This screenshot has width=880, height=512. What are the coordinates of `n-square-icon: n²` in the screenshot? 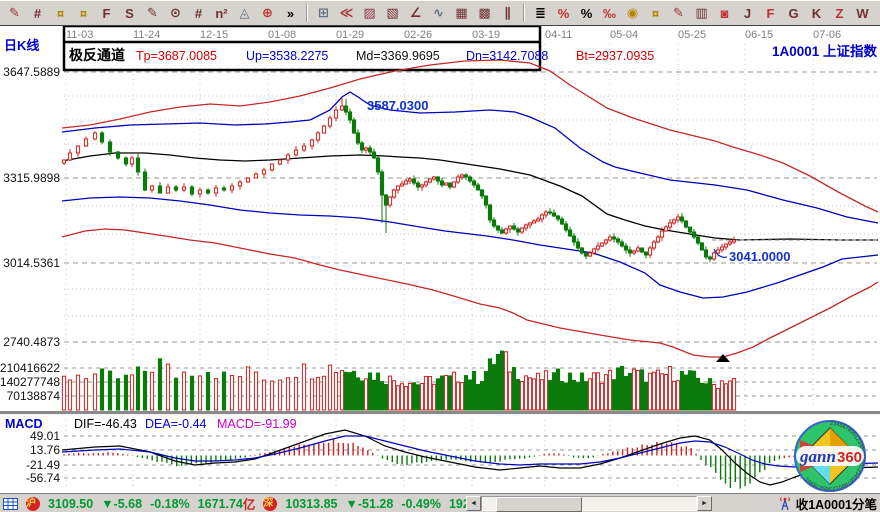 It's located at (221, 13).